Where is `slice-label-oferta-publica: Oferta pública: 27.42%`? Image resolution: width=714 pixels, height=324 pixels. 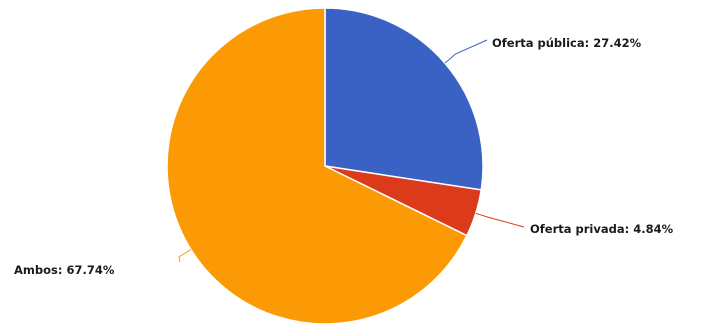 slice-label-oferta-publica: Oferta pública: 27.42% is located at coordinates (567, 43).